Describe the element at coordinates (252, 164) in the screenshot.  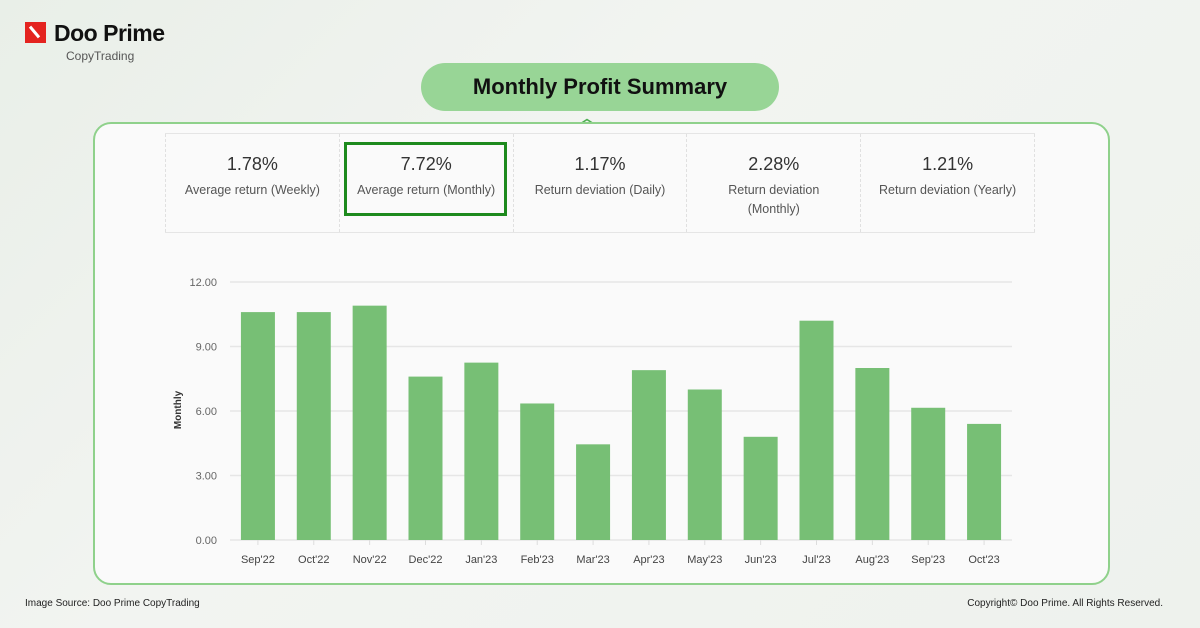
I see `stat-value: 1.78%` at that location.